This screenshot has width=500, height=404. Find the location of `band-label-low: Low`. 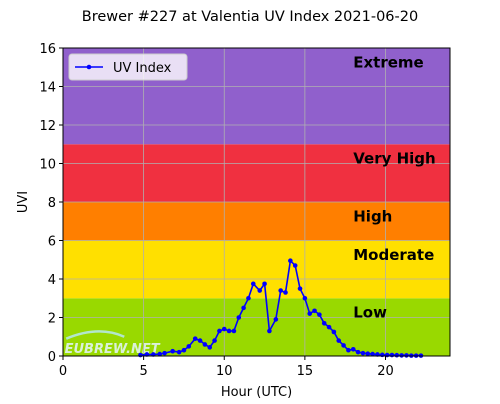

band-label-low: Low is located at coordinates (370, 313).